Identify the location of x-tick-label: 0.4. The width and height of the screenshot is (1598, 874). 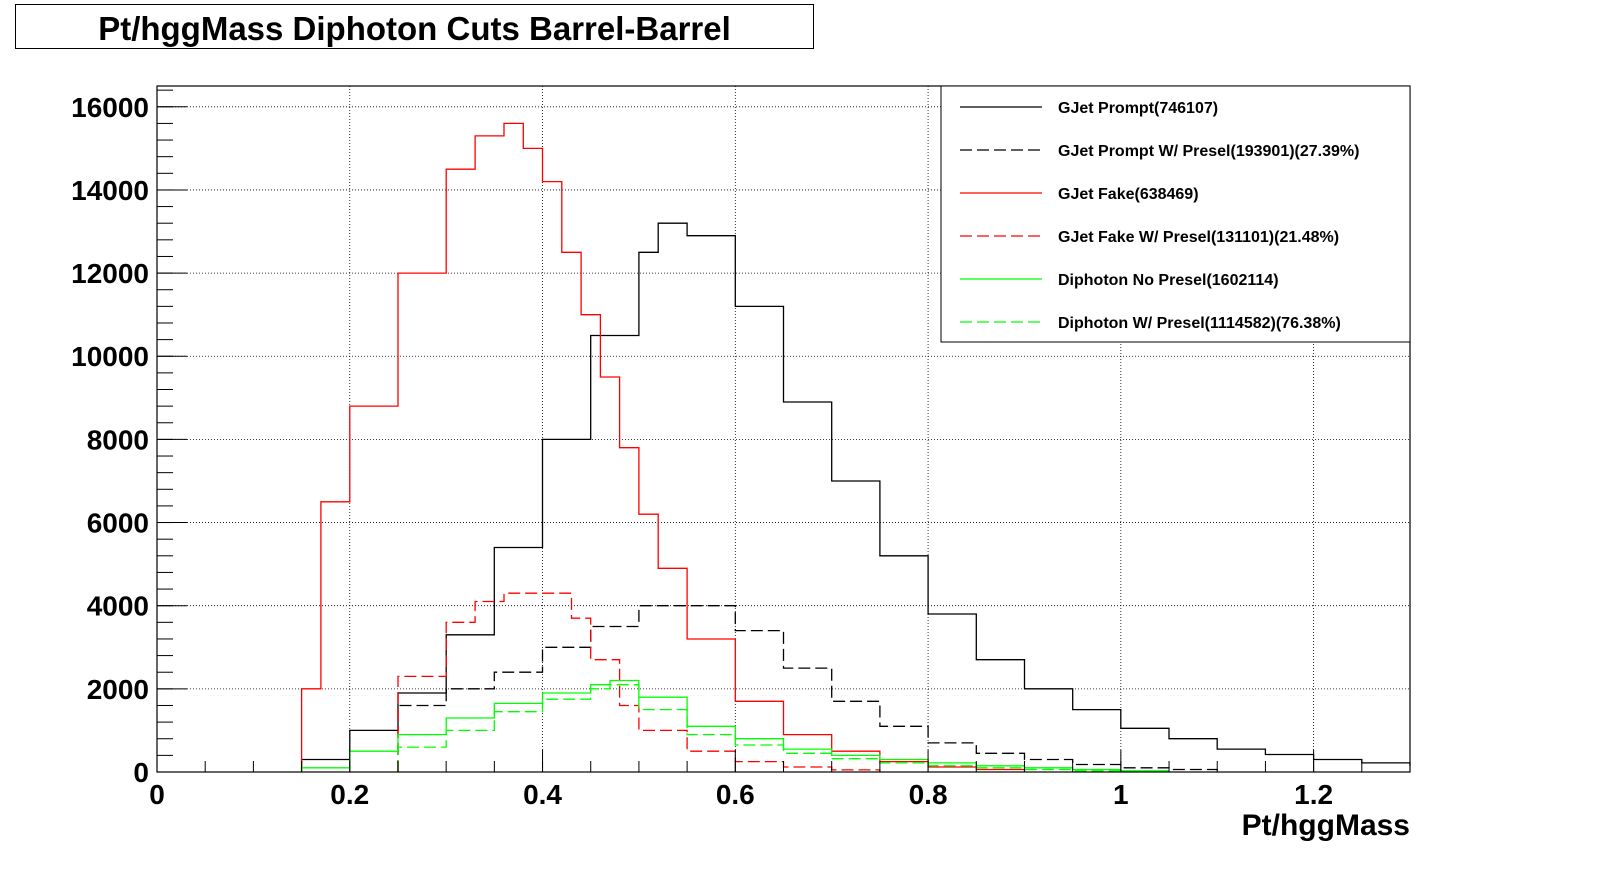
(542, 794).